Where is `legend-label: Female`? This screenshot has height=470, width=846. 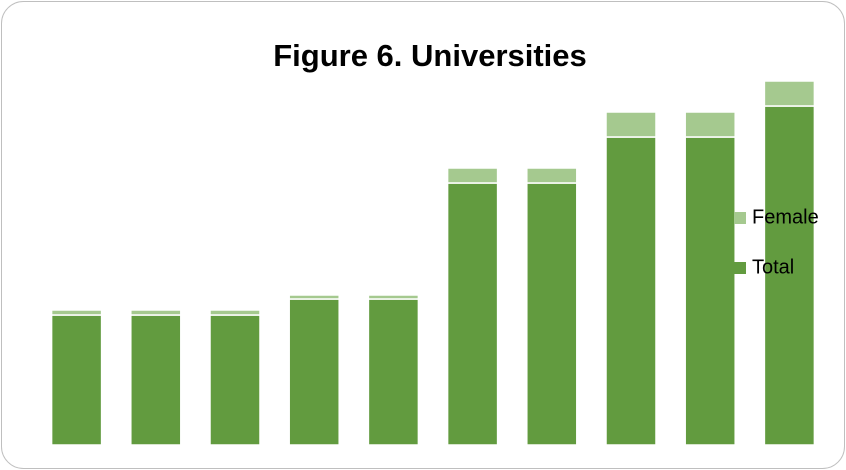
legend-label: Female is located at coordinates (785, 217).